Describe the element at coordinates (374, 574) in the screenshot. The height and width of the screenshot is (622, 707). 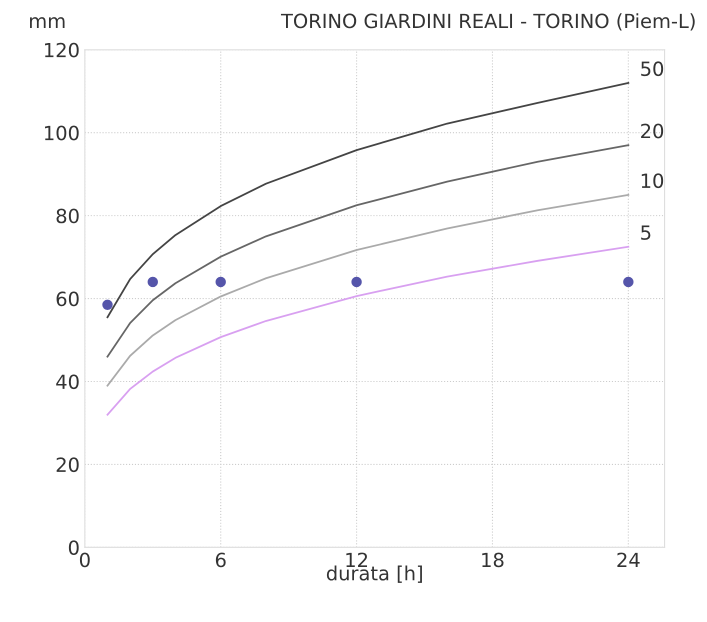
I see `x-axis-title: durata [h]` at that location.